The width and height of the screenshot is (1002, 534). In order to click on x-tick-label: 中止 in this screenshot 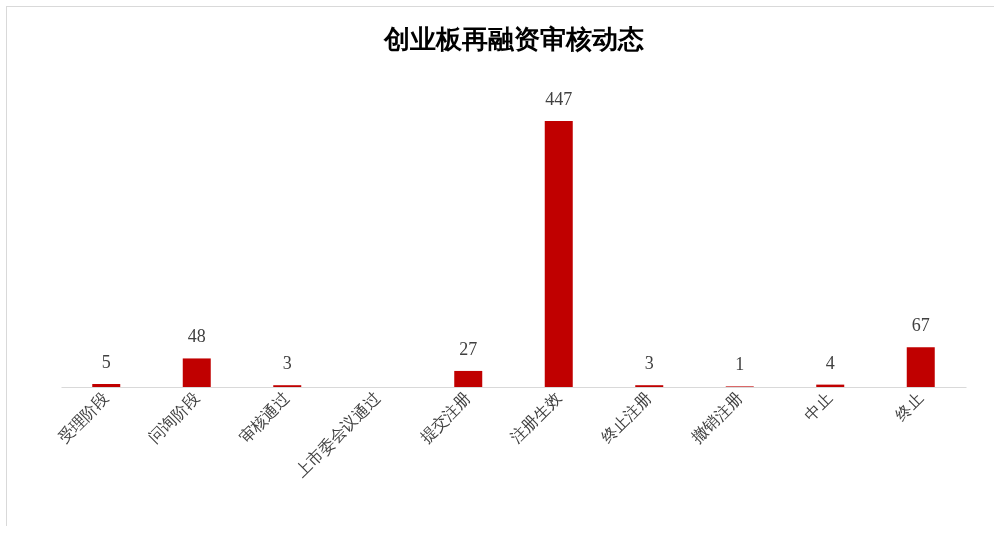, I will do `click(818, 406)`.